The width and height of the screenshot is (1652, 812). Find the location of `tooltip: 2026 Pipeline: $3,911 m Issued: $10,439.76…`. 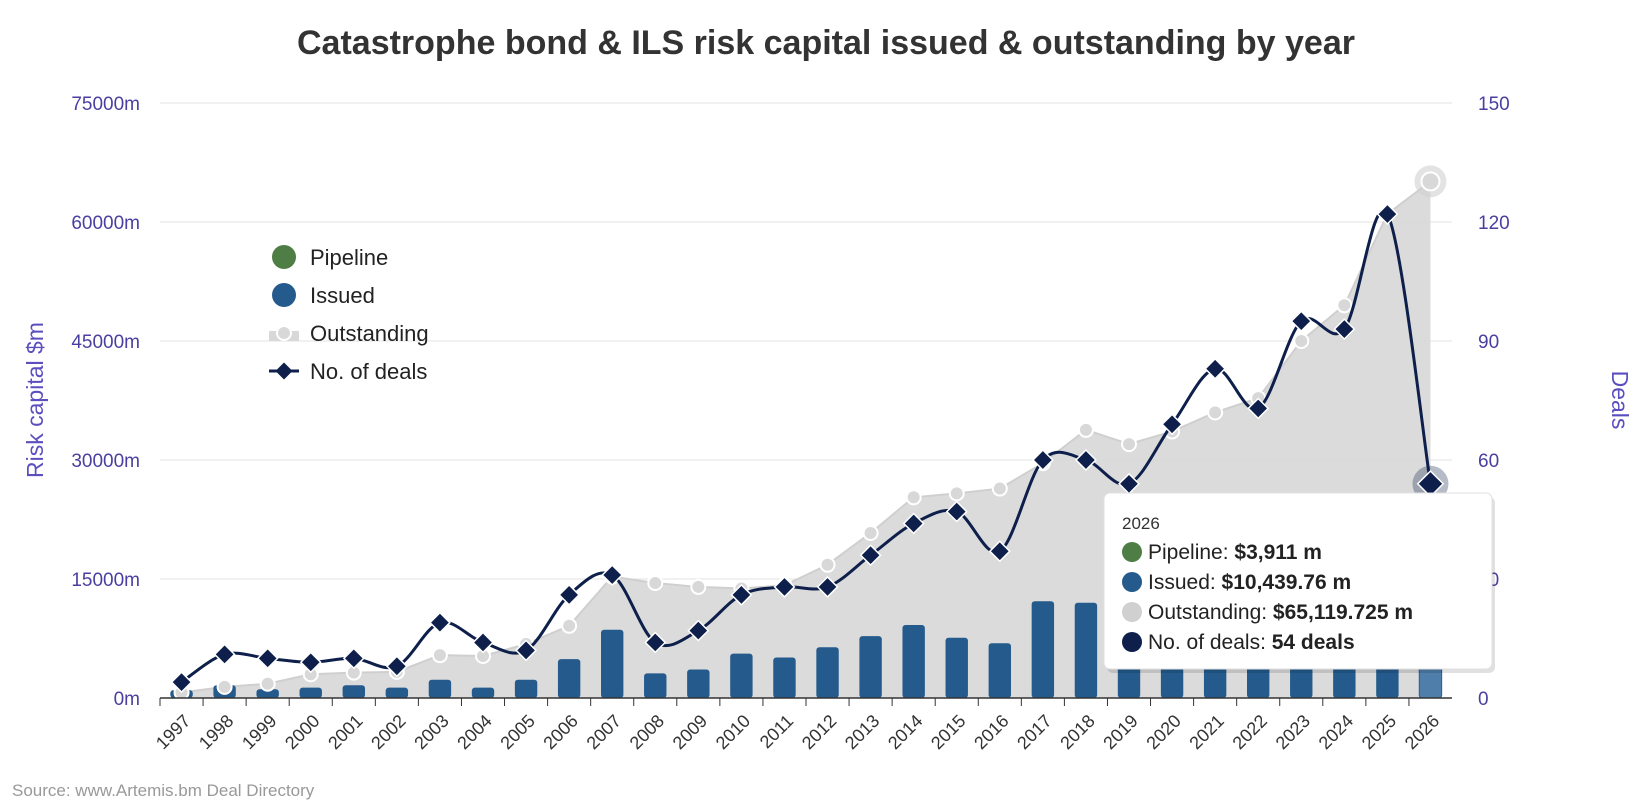

tooltip: 2026 Pipeline: $3,911 m Issued: $10,439.76… is located at coordinates (1299, 582).